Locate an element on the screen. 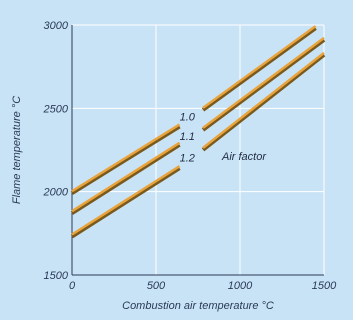 This screenshot has width=353, height=320. x-axis-title: Combustion air temperature °C is located at coordinates (198, 306).